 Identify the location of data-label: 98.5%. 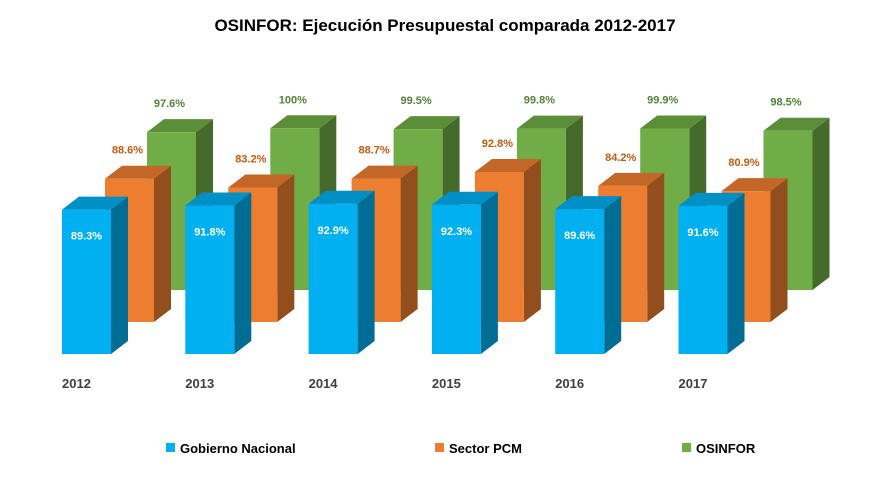
(785, 103).